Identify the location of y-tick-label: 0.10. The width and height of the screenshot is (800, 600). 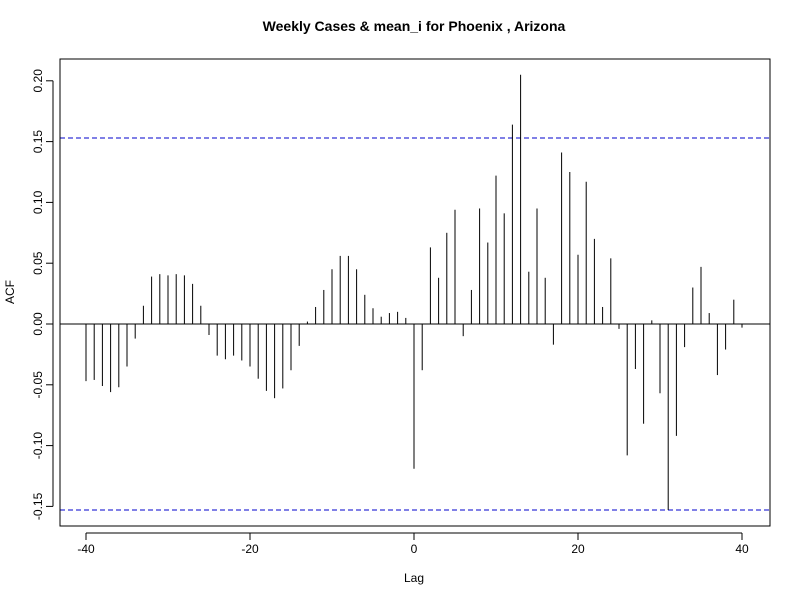
(38, 202).